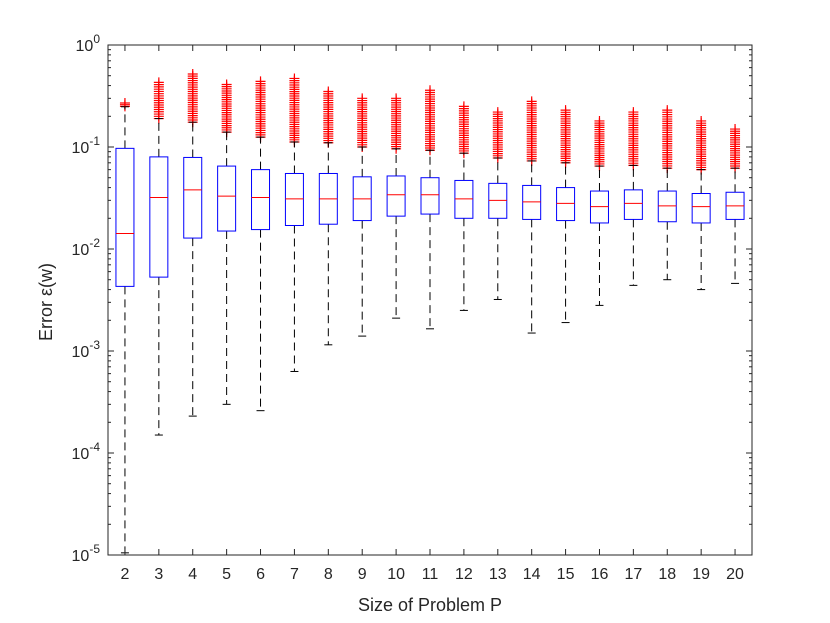 This screenshot has height=623, width=830. I want to click on y-tick-exponent: -1, so click(94, 141).